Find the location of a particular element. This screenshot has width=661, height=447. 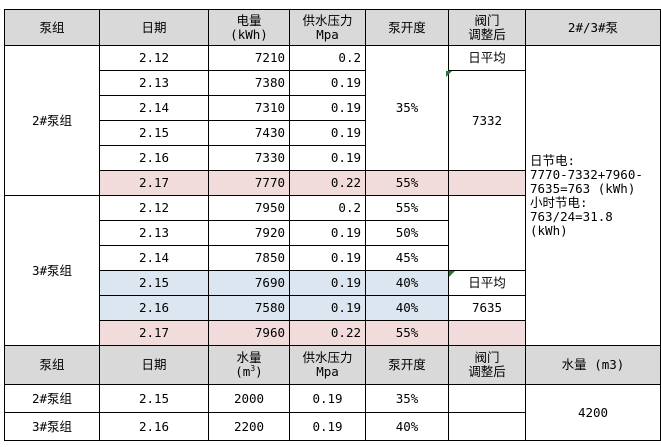

power-cell: 7770 is located at coordinates (249, 183).